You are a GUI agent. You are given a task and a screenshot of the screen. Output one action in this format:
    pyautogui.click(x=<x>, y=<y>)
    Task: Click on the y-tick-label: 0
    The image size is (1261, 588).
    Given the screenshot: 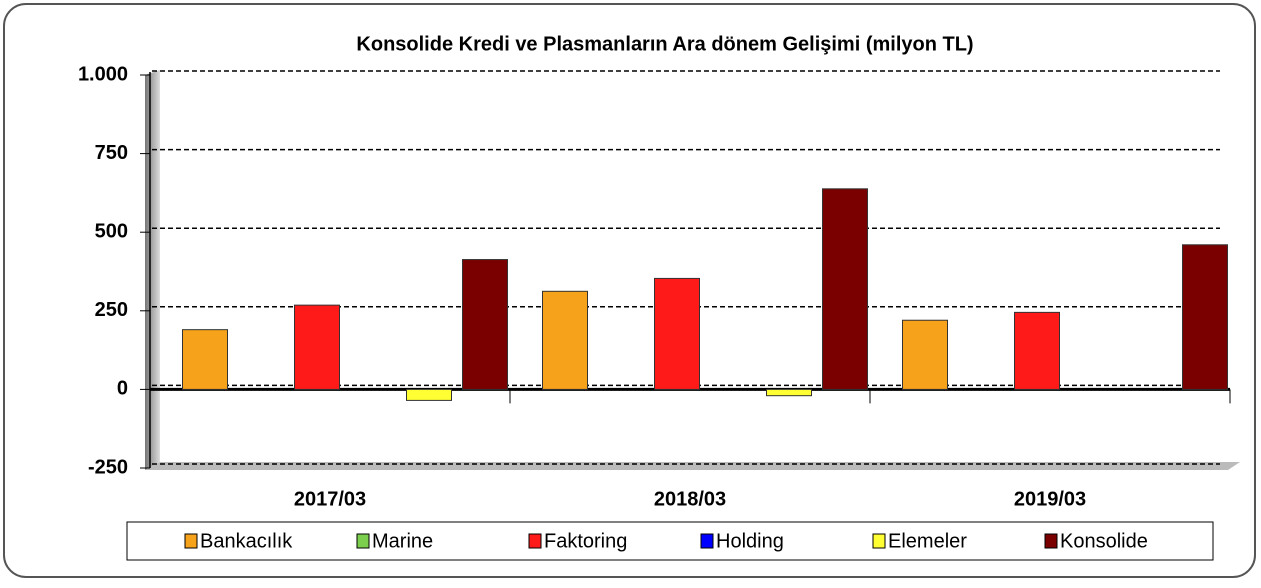 What is the action you would take?
    pyautogui.click(x=122, y=389)
    